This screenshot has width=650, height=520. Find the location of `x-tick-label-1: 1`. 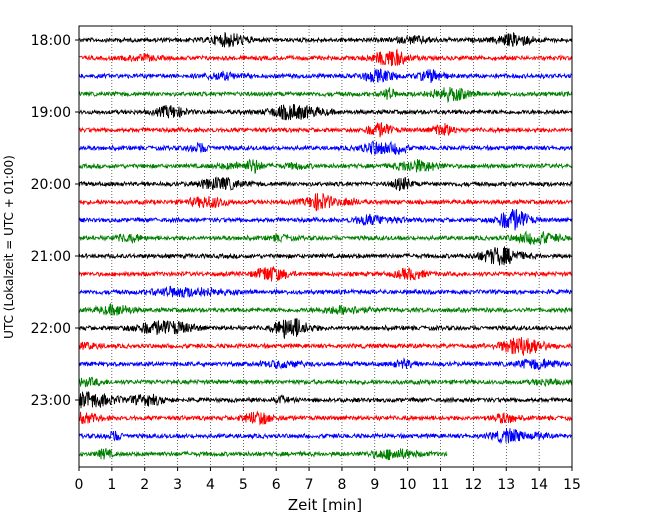

x-tick-label-1: 1 is located at coordinates (111, 485).